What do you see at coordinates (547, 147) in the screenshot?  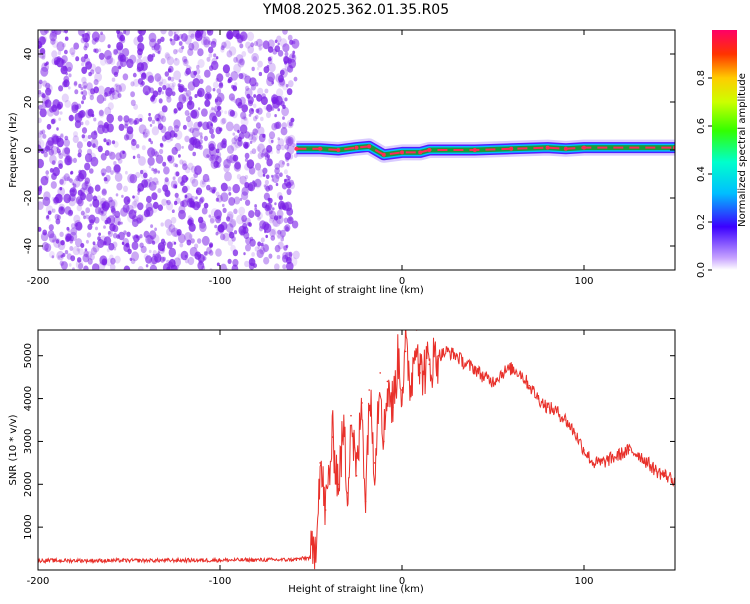 I see `ridge-point` at bounding box center [547, 147].